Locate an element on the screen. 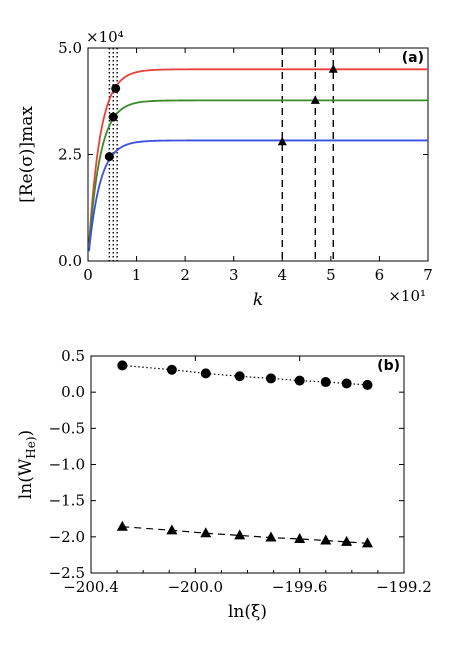 This screenshot has width=463, height=656. panel-b-xtick-label: −200.4 is located at coordinates (91, 587).